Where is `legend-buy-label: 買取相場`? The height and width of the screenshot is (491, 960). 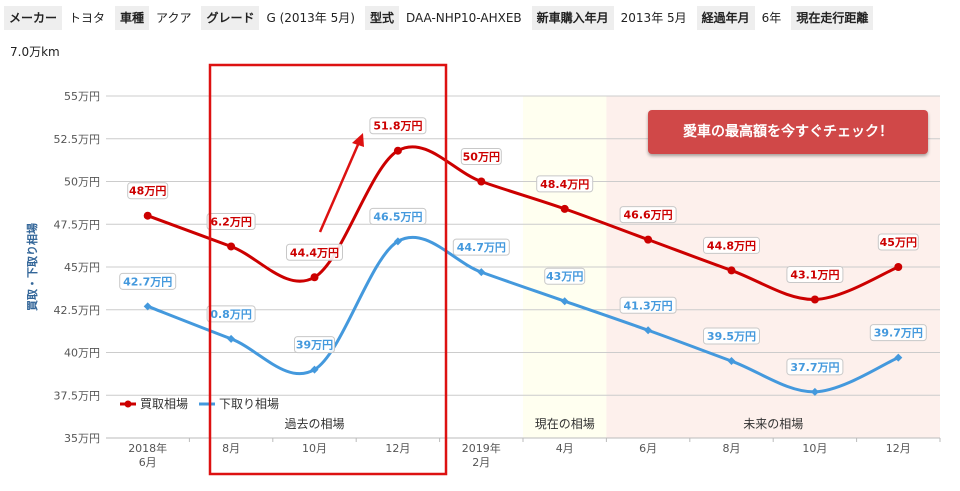 legend-buy-label: 買取相場 is located at coordinates (164, 404).